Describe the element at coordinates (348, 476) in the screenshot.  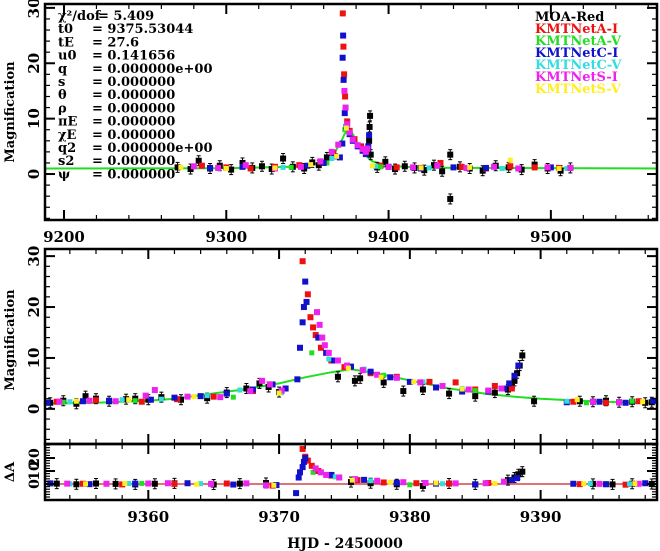
I see `series-kmtnetc-i` at that location.